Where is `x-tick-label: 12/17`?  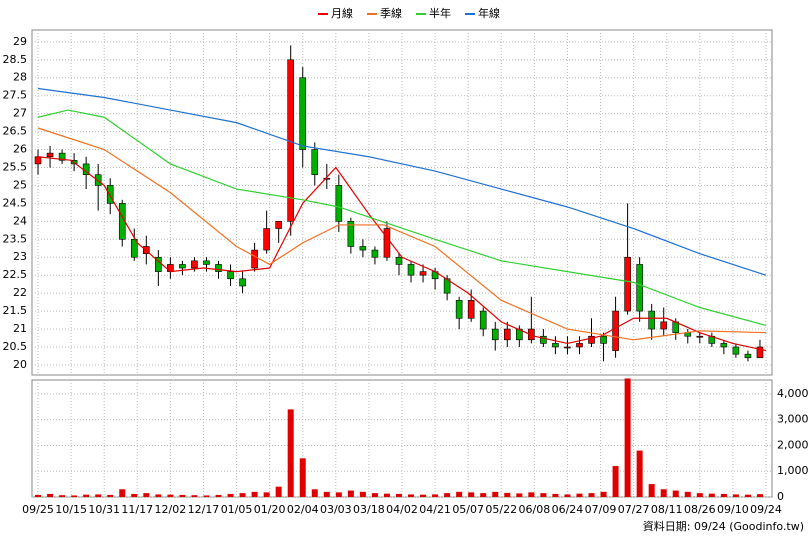 x-tick-label: 12/17 is located at coordinates (204, 509).